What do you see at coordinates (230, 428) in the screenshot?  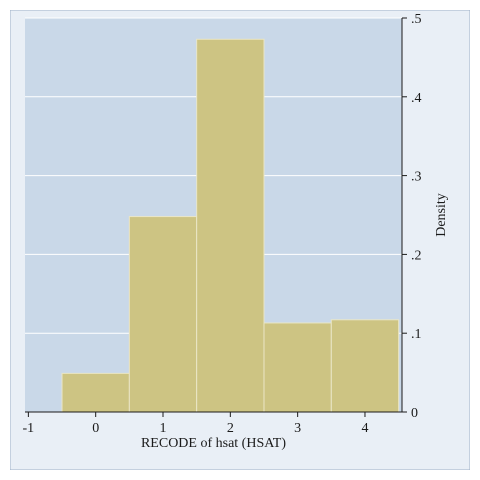 I see `x-tick-label-3: 2` at bounding box center [230, 428].